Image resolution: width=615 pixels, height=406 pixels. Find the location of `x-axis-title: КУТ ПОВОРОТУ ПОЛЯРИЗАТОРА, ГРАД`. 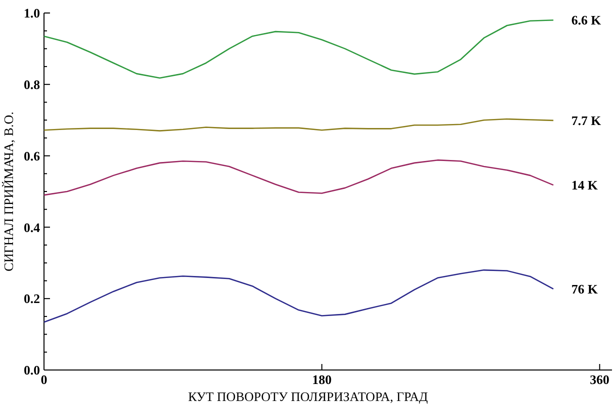

x-axis-title: КУТ ПОВОРОТУ ПОЛЯРИЗАТОРА, ГРАД is located at coordinates (308, 396).